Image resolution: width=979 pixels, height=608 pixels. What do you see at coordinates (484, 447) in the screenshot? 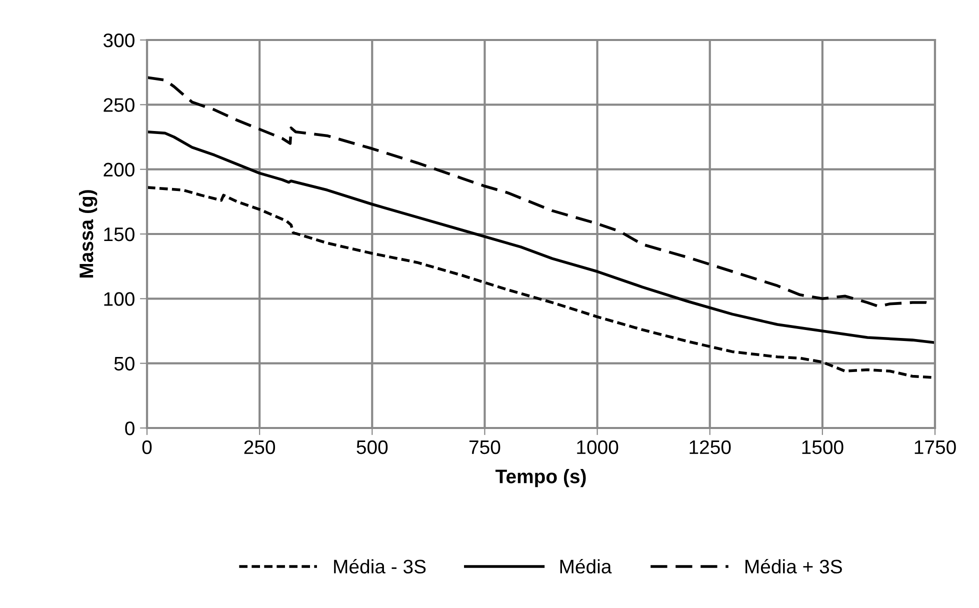
I see `x-tick-label: 750` at bounding box center [484, 447].